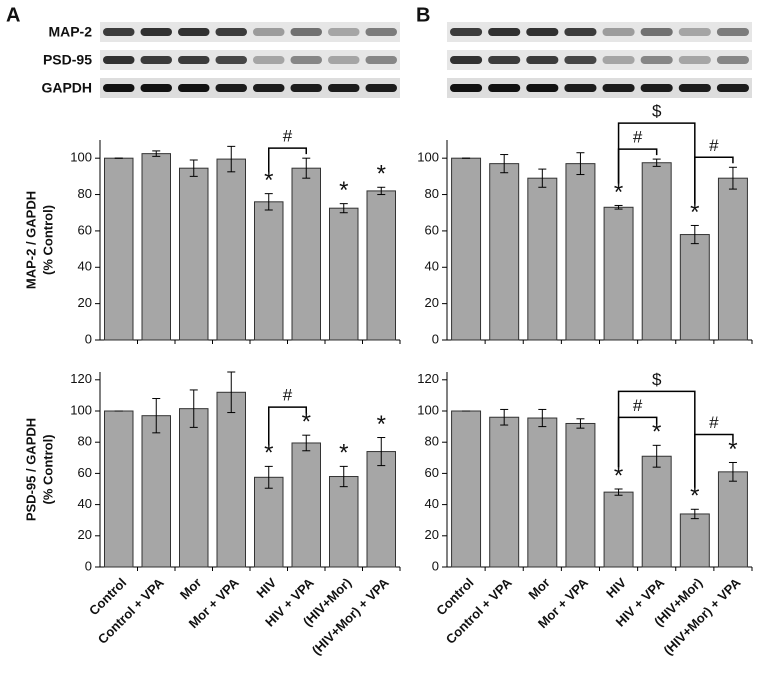 Image resolution: width=764 pixels, height=687 pixels. I want to click on y-tick-label: 120, so click(428, 378).